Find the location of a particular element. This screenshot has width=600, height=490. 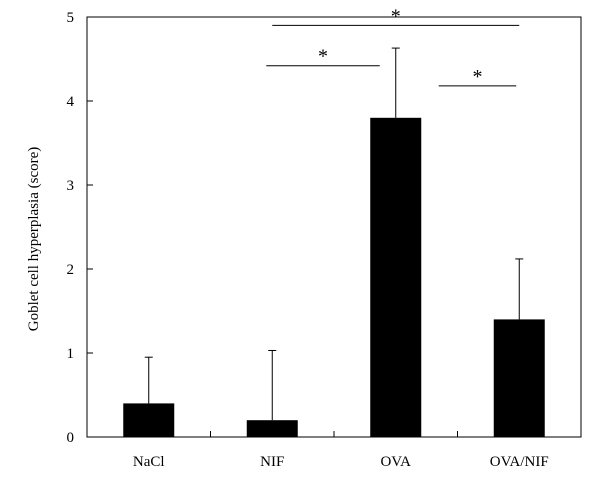

y-tick-label: 2 is located at coordinates (71, 270).